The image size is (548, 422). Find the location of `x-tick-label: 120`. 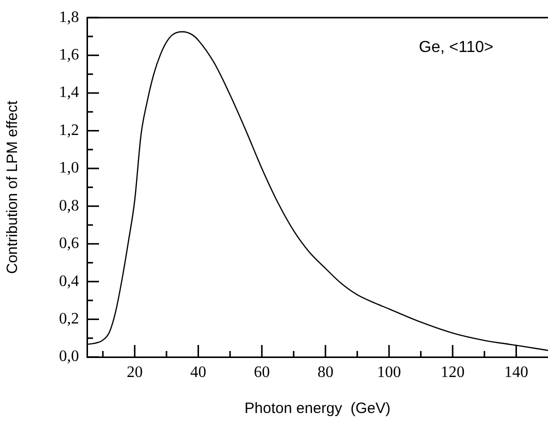

x-tick-label: 120 is located at coordinates (452, 372).